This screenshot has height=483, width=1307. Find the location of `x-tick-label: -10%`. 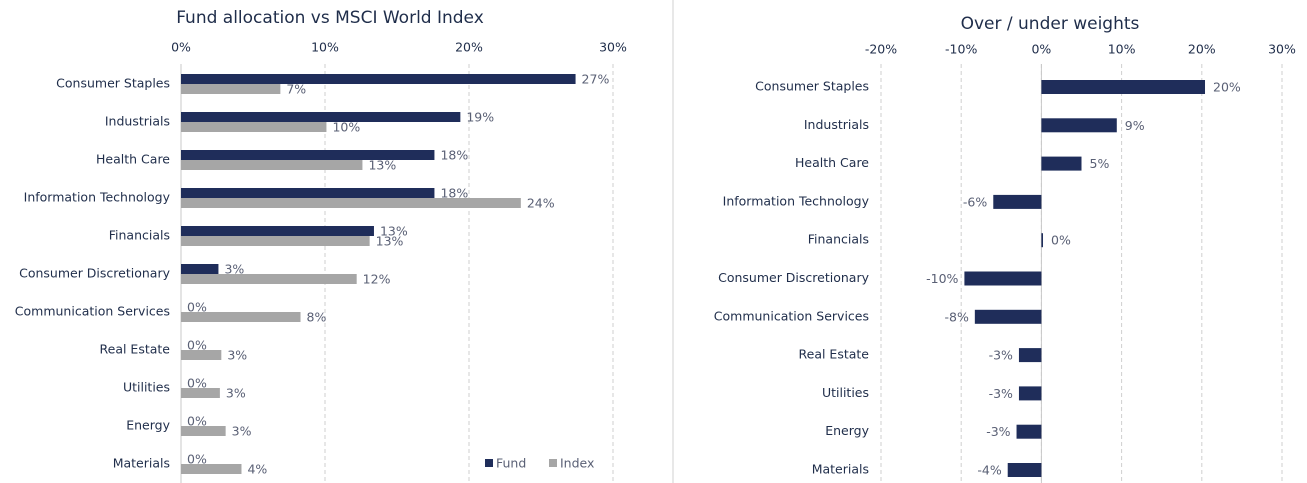

x-tick-label: -10% is located at coordinates (961, 49).